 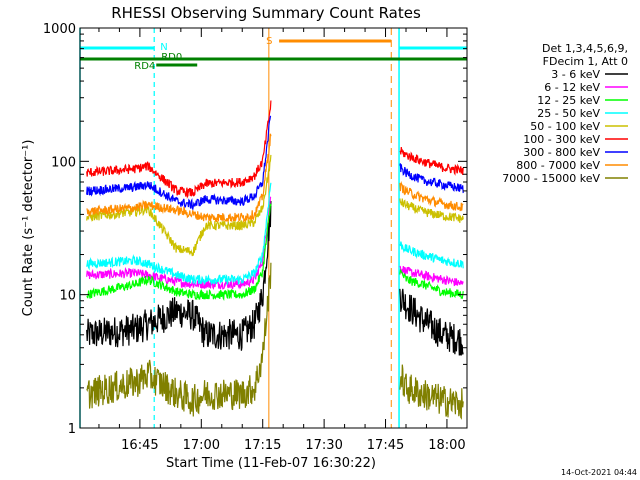 I want to click on rd4-label: RD4, so click(x=144, y=66).